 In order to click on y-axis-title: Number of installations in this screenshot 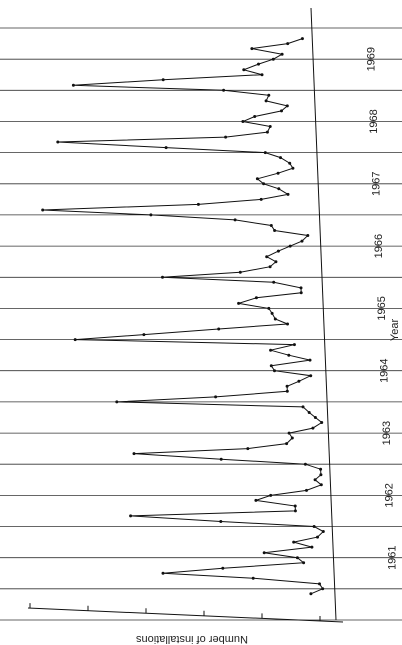, I will do `click(192, 639)`.